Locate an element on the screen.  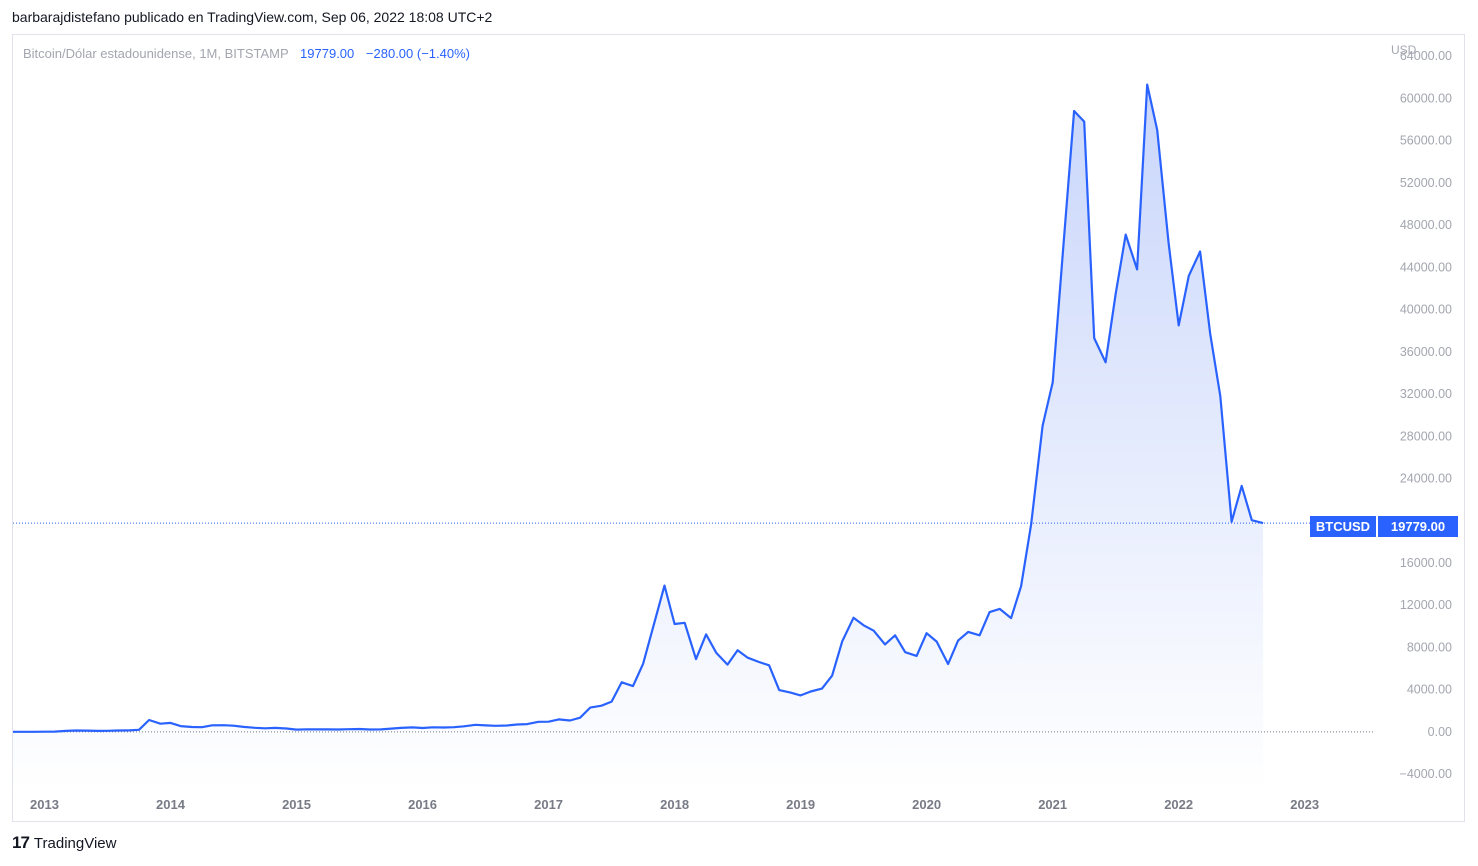
price-badge is located at coordinates (1418, 526).